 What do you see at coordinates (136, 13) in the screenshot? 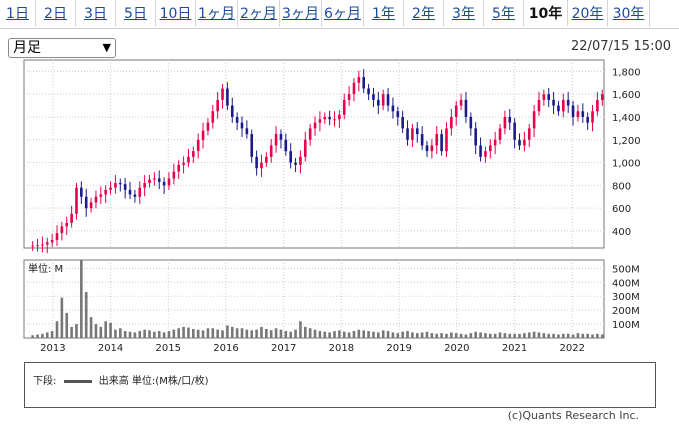
I see `tab-4: 5日` at bounding box center [136, 13].